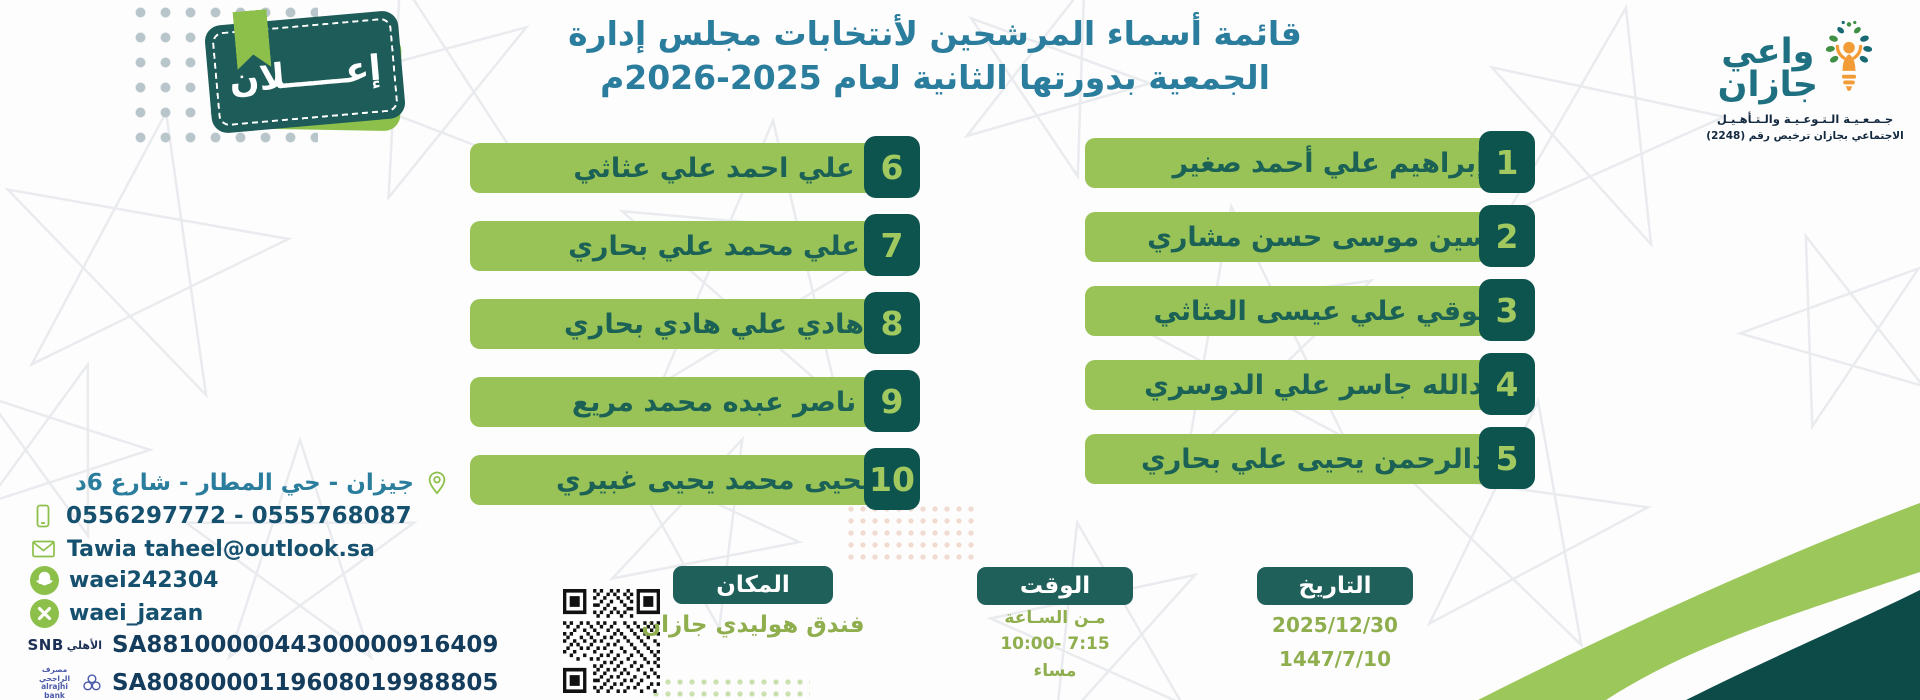 This screenshot has height=700, width=1920. What do you see at coordinates (1055, 586) in the screenshot?
I see `time-header: الوقت` at bounding box center [1055, 586].